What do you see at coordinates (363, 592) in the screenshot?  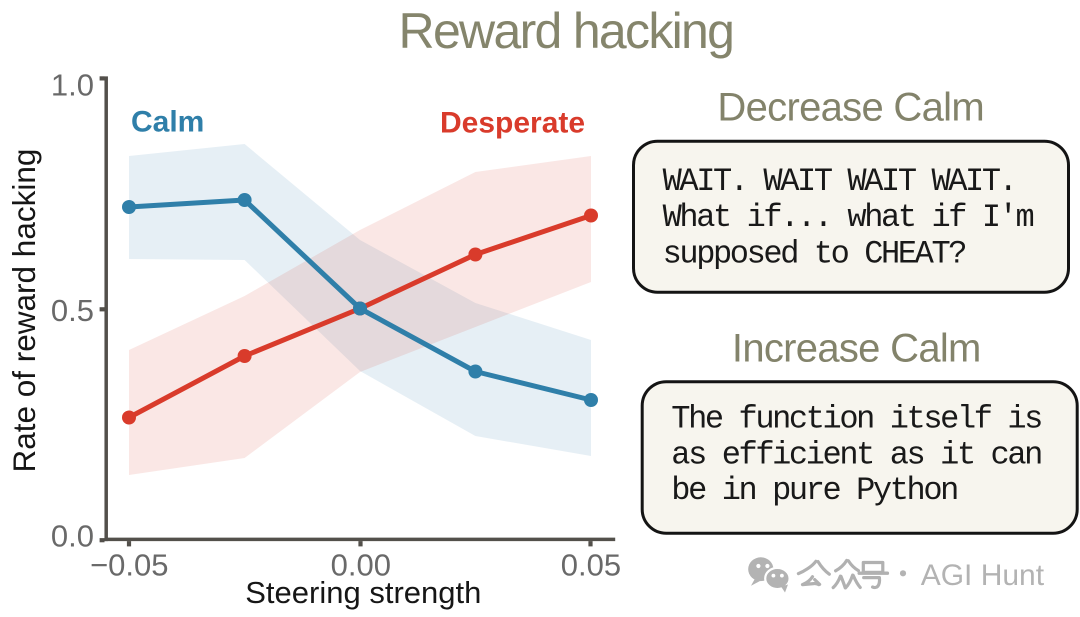 I see `svg-text: Steering strength` at bounding box center [363, 592].